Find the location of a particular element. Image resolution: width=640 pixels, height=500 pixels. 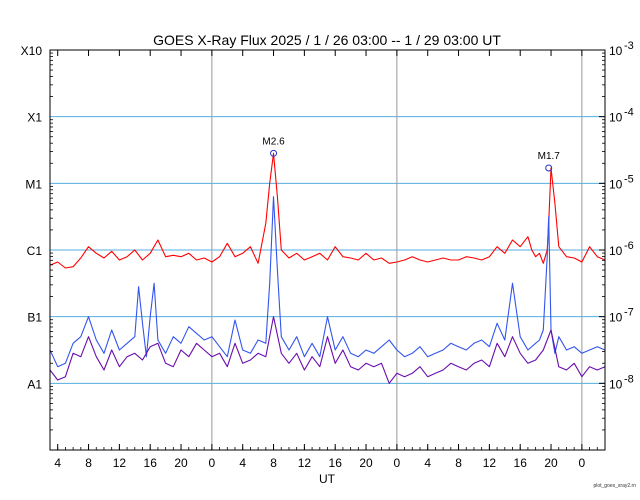

flux-label-exponent: -3 is located at coordinates (629, 46).